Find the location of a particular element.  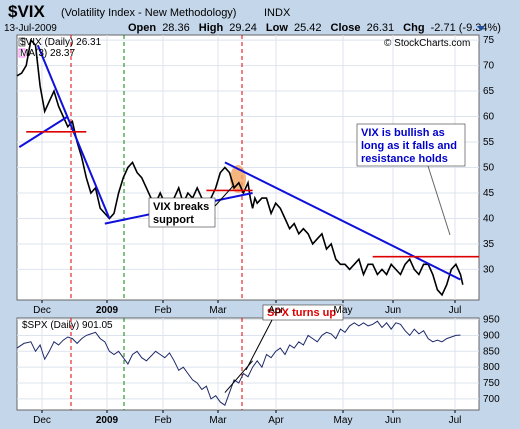

x-lower-tick-label: Feb is located at coordinates (163, 420).